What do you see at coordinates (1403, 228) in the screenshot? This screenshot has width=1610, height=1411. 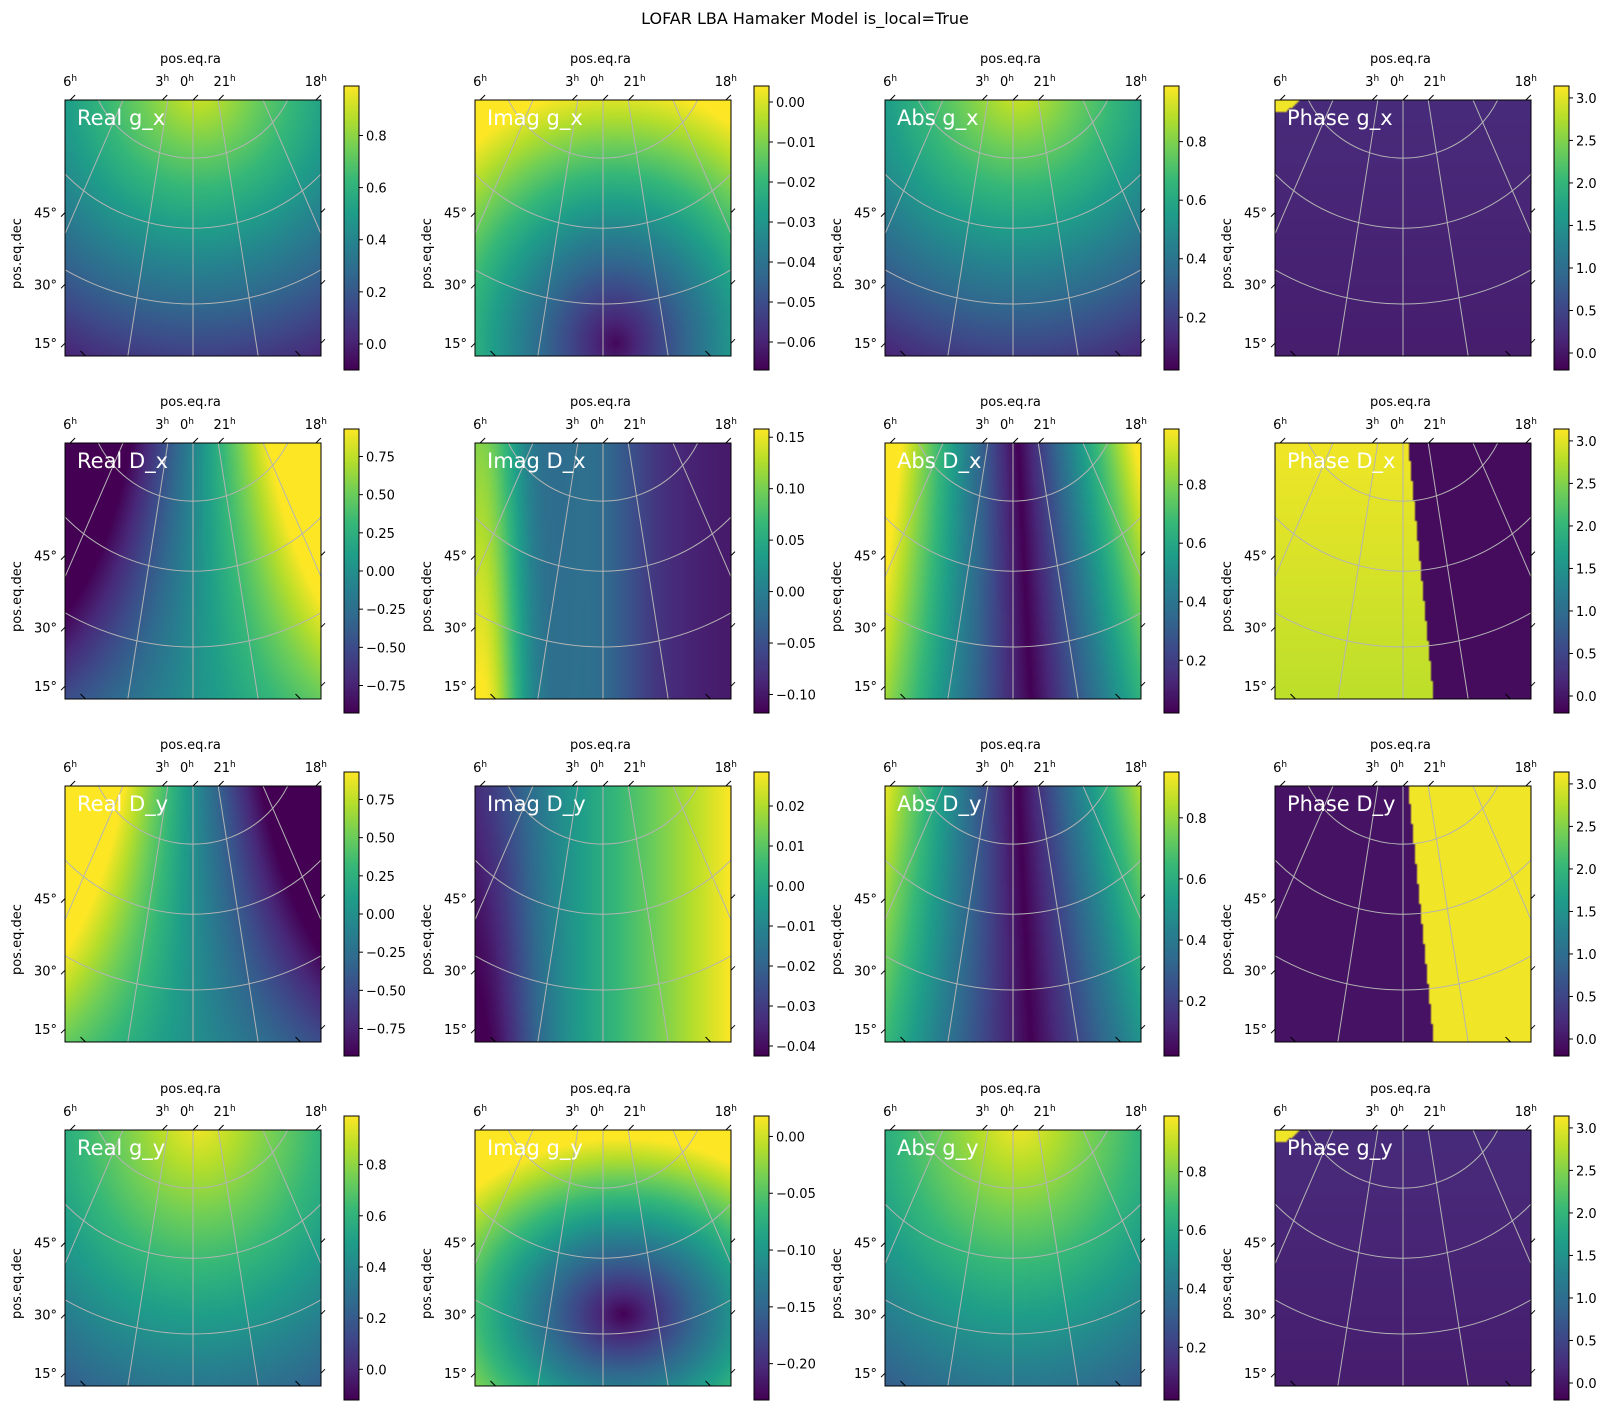 I see `coordinate-grid` at bounding box center [1403, 228].